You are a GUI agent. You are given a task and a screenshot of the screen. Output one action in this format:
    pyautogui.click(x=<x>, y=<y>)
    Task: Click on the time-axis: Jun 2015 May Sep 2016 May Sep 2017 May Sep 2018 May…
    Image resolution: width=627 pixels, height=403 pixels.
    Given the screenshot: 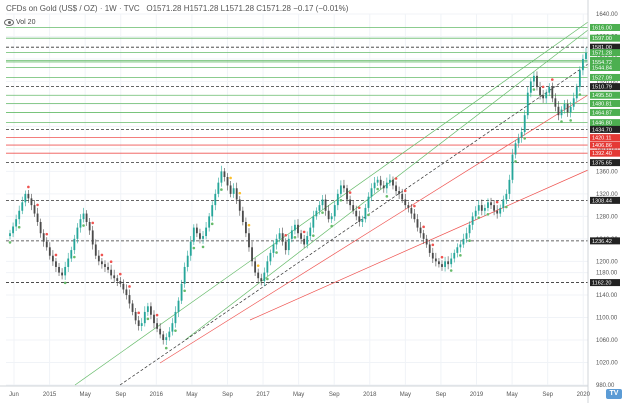 What is the action you would take?
    pyautogui.click(x=299, y=395)
    